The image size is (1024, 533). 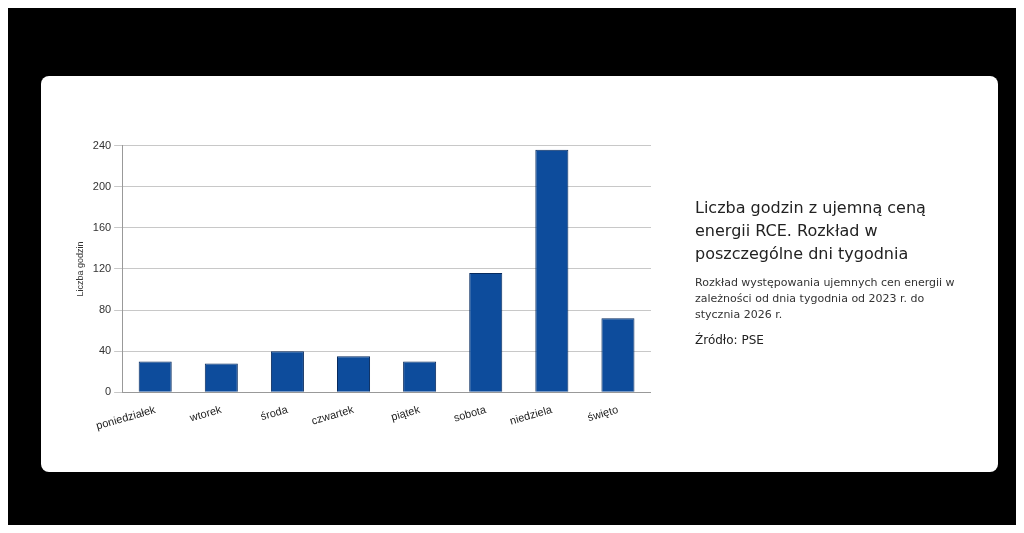 What do you see at coordinates (603, 413) in the screenshot?
I see `x-tick-label: święto` at bounding box center [603, 413].